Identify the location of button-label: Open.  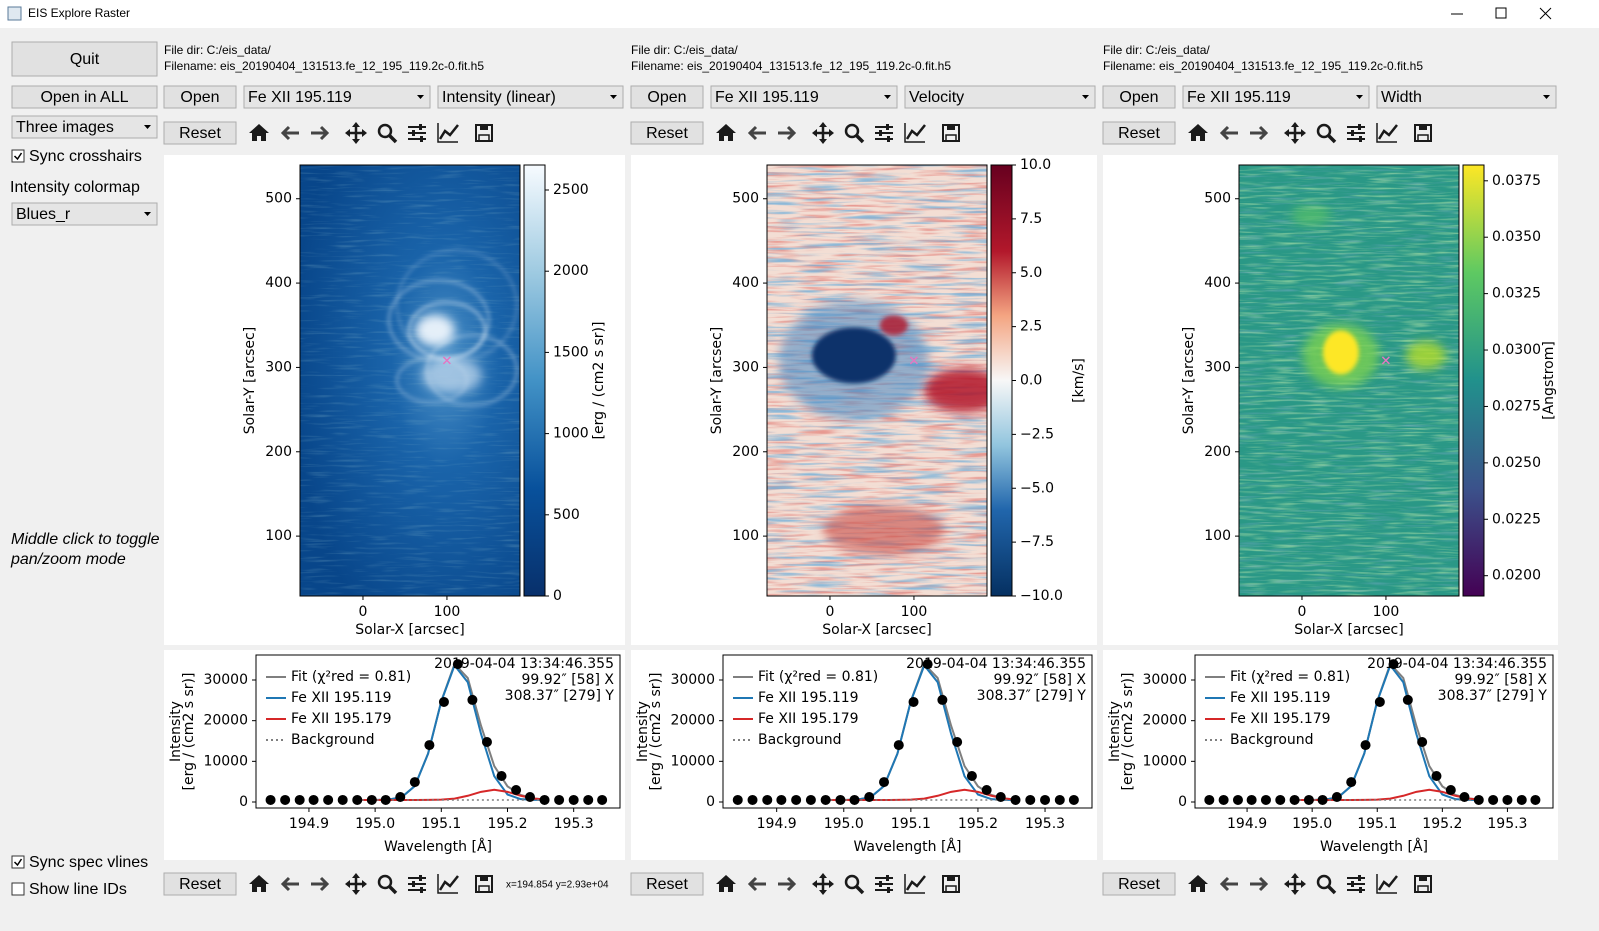
(199, 97).